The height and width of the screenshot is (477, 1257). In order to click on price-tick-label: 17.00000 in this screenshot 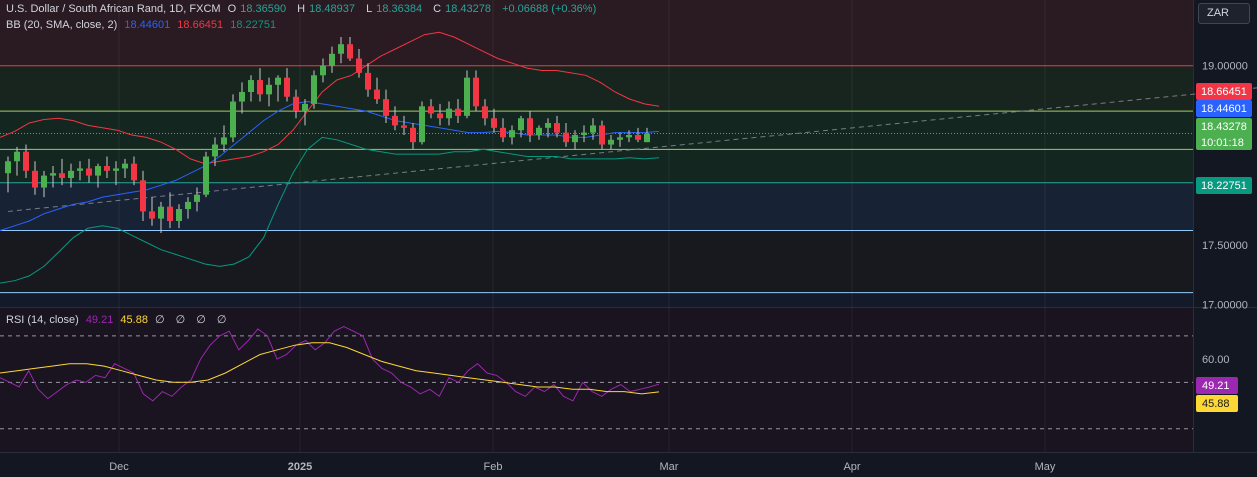, I will do `click(1225, 306)`.